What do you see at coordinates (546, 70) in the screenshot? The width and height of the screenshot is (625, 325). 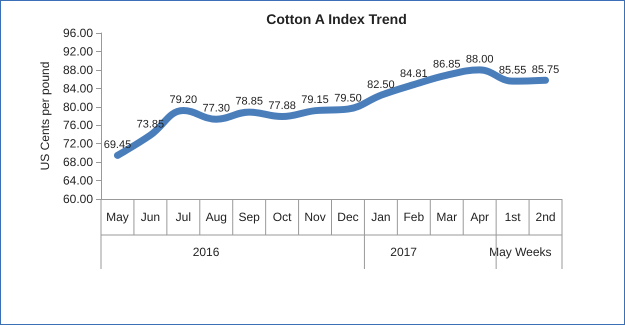 I see `data-label: 85.75` at bounding box center [546, 70].